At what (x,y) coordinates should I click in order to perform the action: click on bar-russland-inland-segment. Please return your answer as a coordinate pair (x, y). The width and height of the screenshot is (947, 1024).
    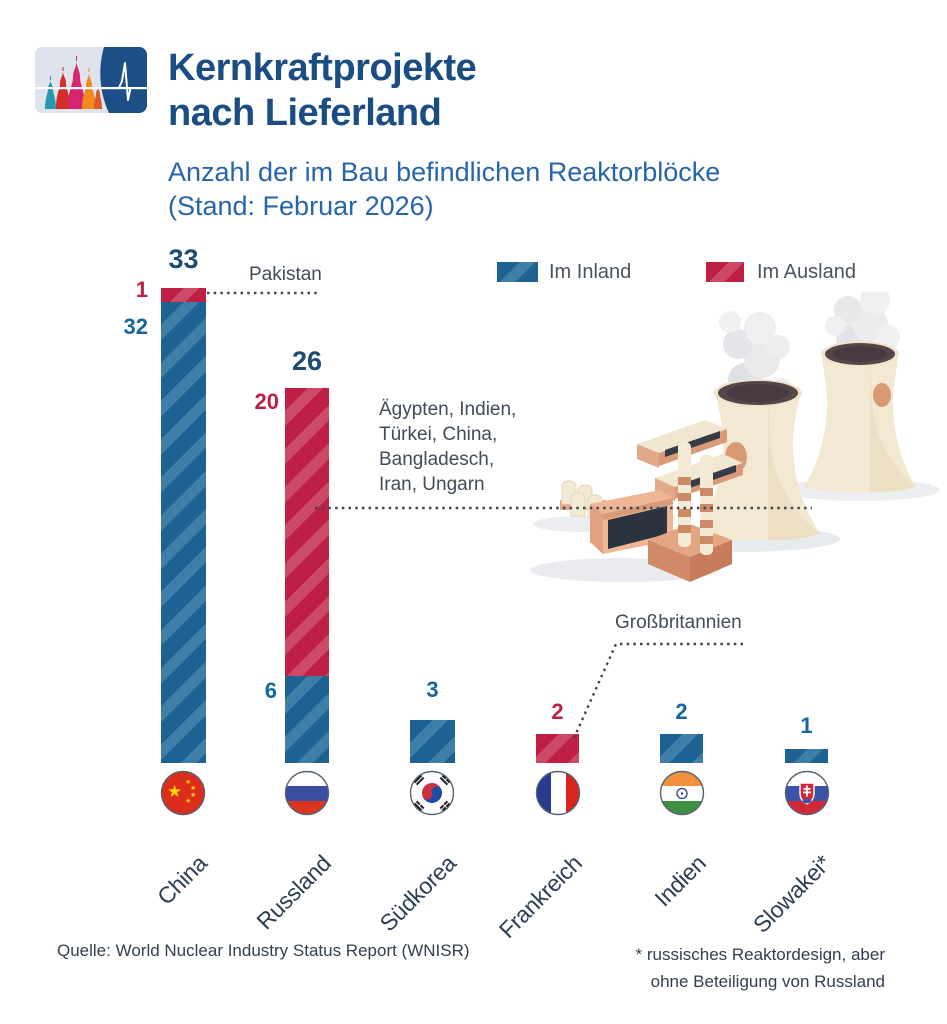
    Looking at the image, I should click on (307, 719).